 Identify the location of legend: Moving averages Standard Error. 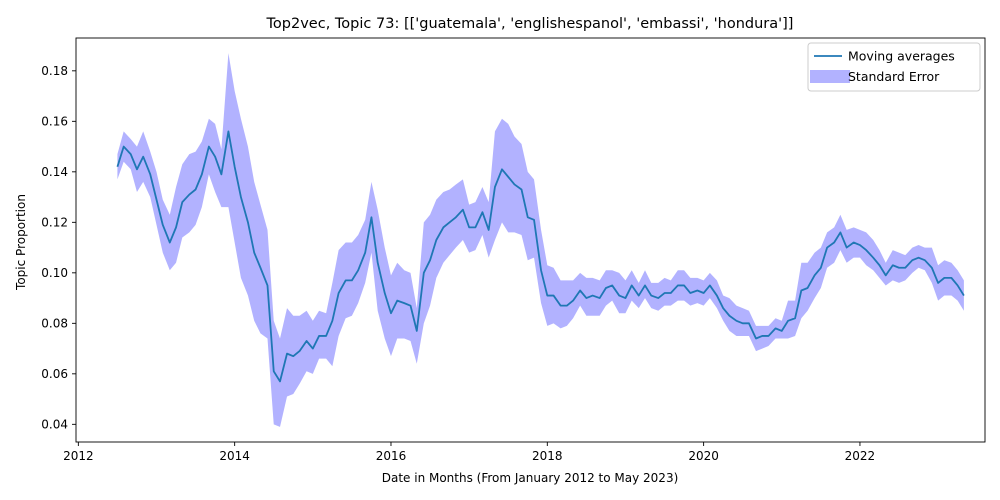
(894, 67).